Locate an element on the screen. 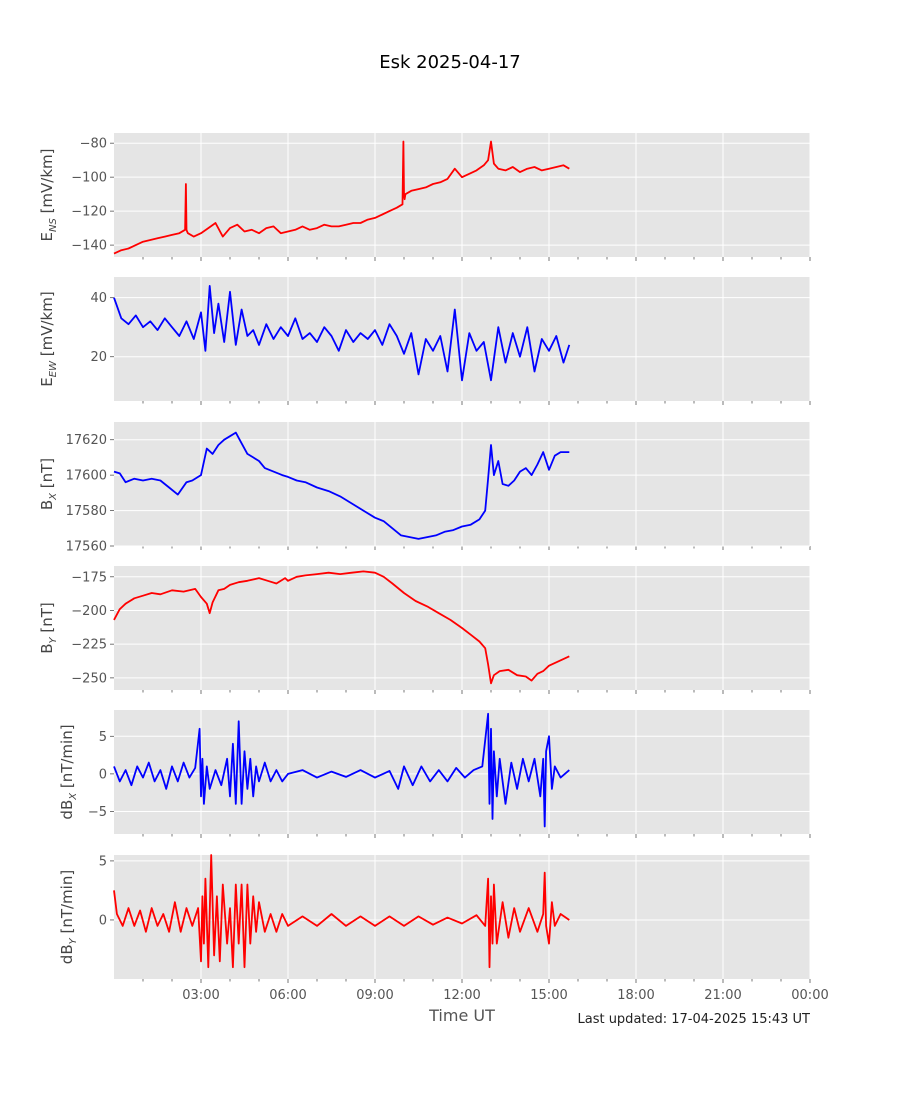 This screenshot has height=1100, width=900. chart-title: Esk 2025-04-17 is located at coordinates (450, 62).